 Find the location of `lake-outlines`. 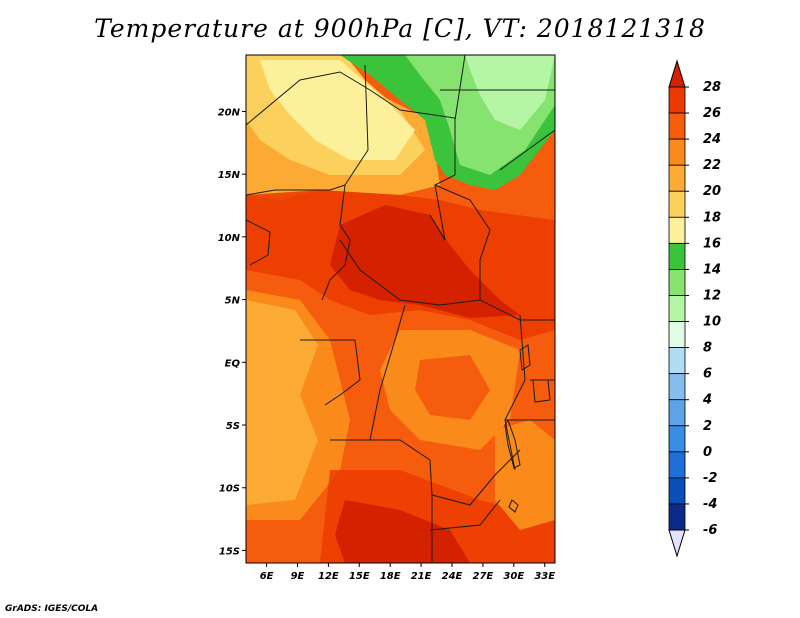

lake-outlines is located at coordinates (527, 428).